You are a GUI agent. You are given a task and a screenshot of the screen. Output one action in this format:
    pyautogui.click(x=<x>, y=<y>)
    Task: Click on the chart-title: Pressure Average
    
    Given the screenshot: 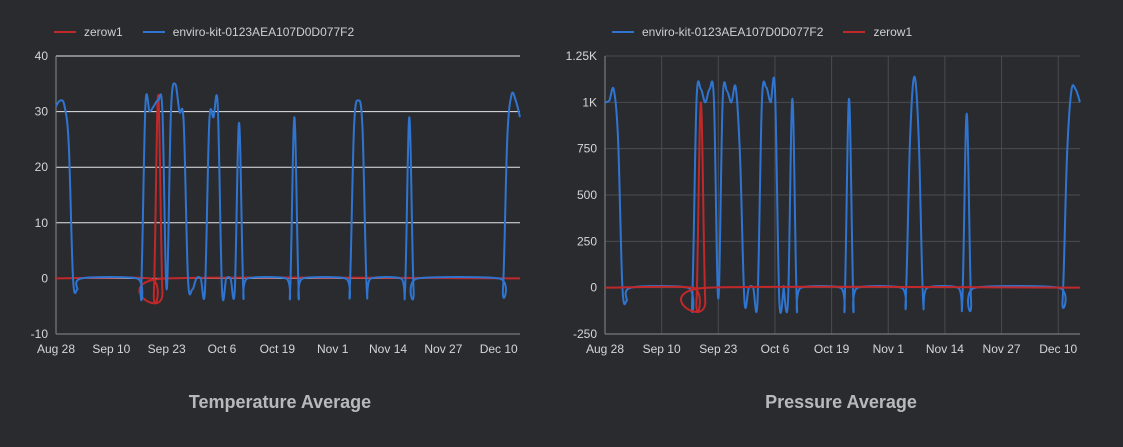 What is the action you would take?
    pyautogui.click(x=841, y=402)
    